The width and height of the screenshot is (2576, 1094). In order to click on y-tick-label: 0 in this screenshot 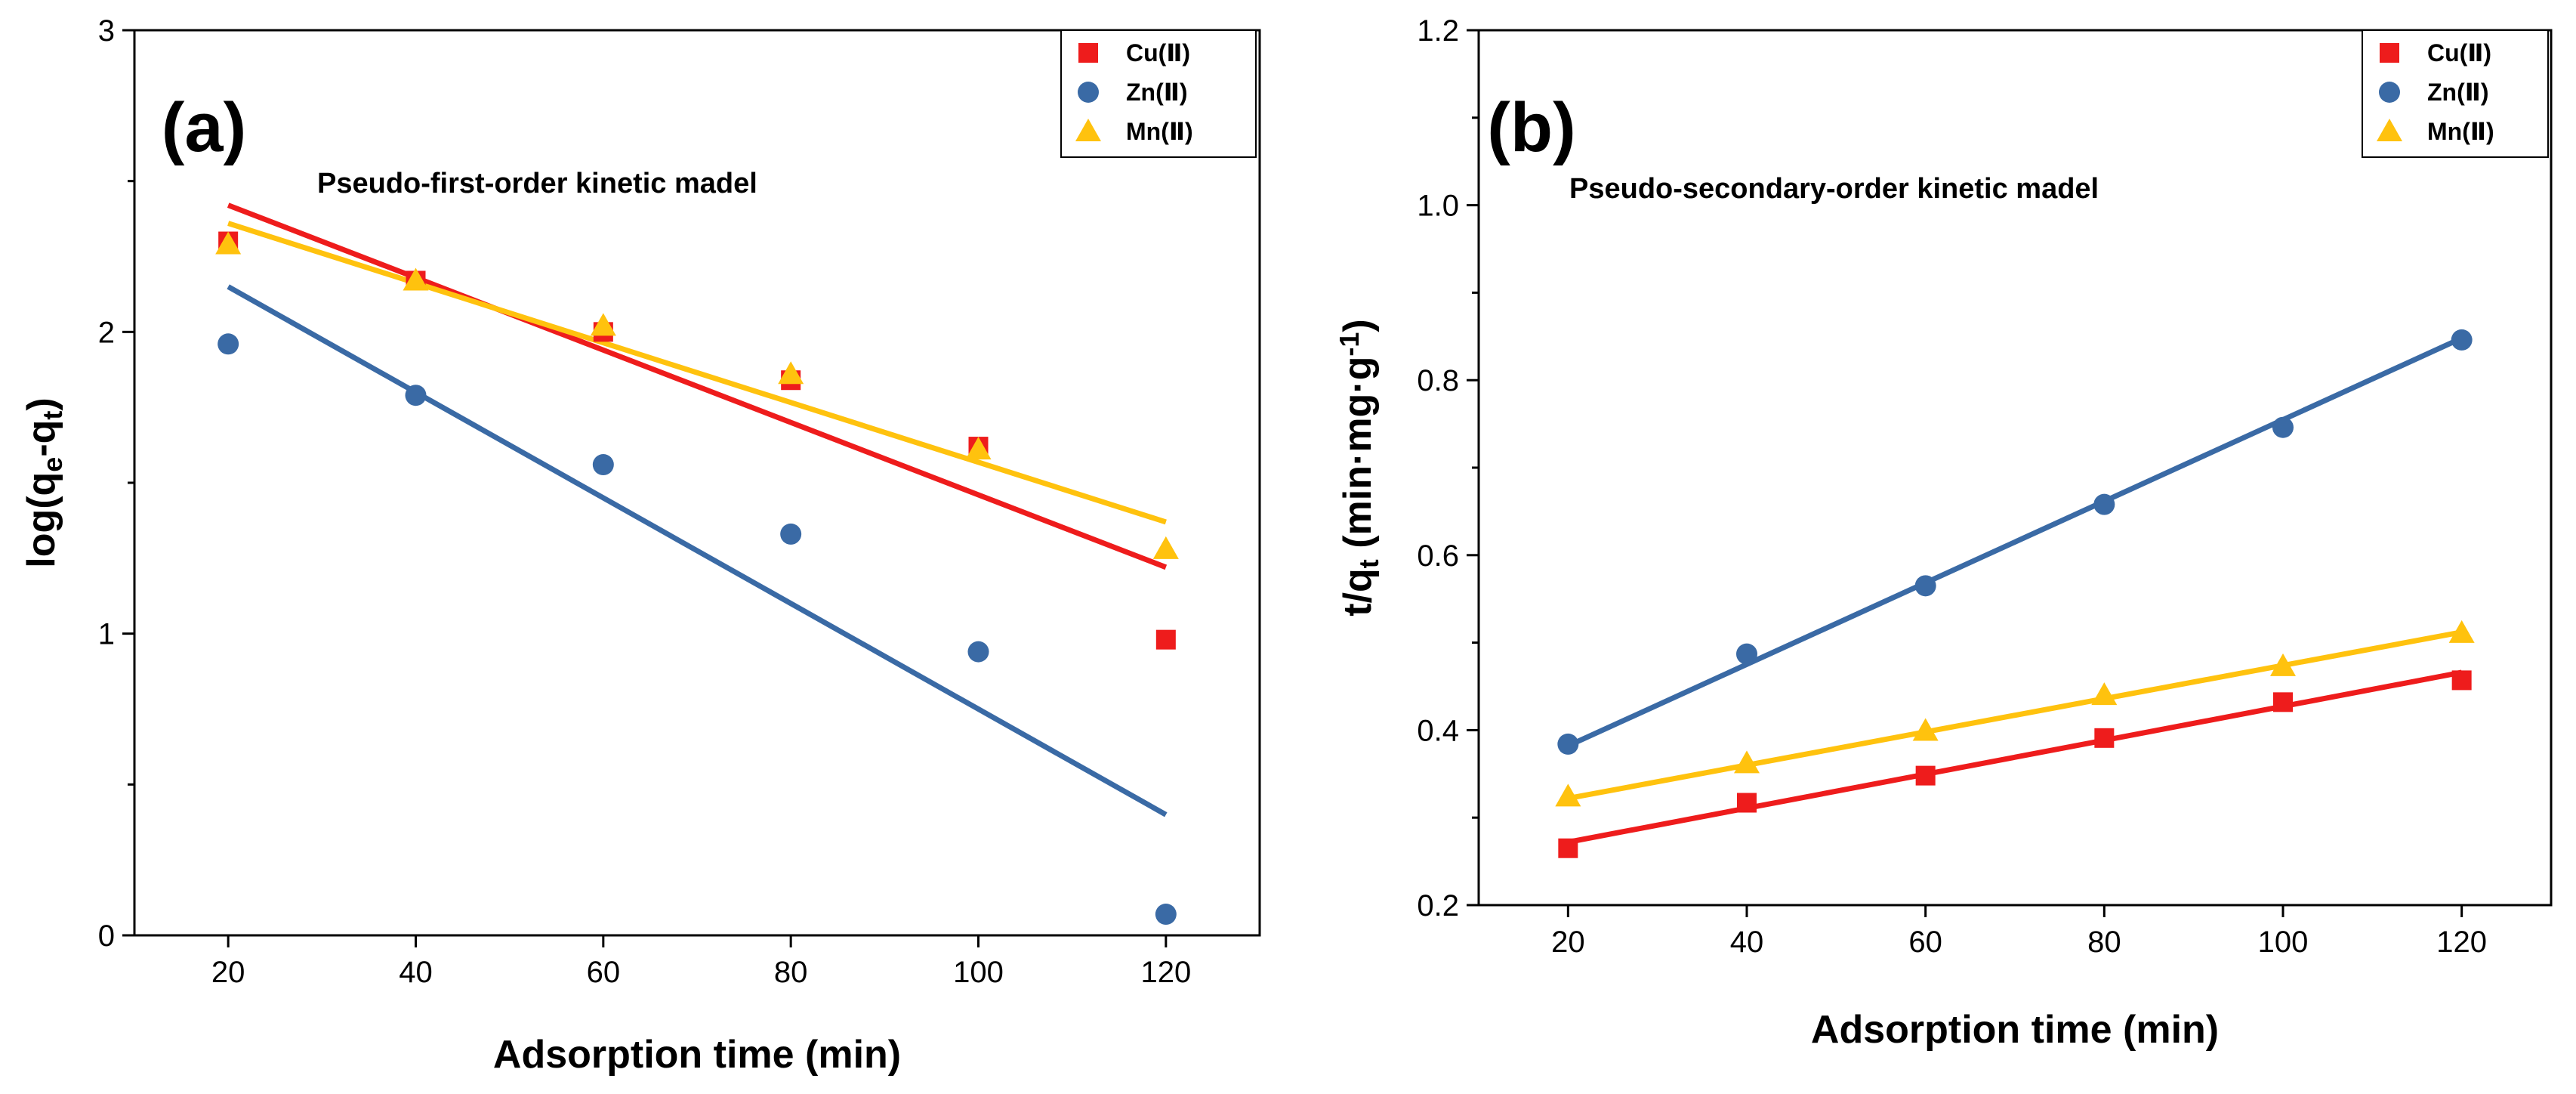, I will do `click(106, 936)`.